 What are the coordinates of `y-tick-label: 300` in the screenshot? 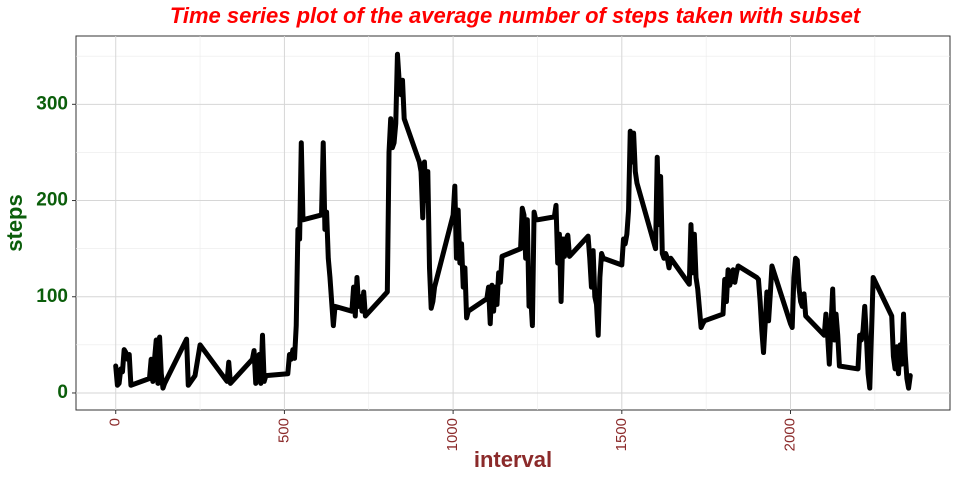 It's located at (52, 103).